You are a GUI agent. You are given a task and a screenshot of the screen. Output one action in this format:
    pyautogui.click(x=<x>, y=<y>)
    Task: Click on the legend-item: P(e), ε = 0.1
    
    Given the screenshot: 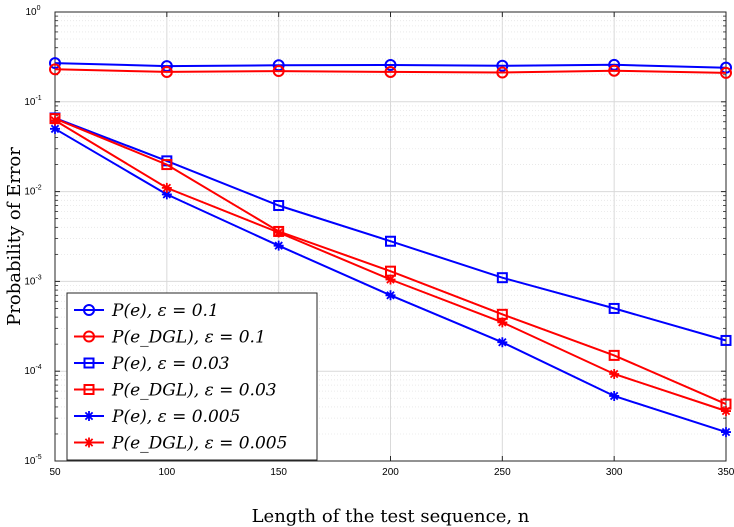 What is the action you would take?
    pyautogui.click(x=146, y=311)
    